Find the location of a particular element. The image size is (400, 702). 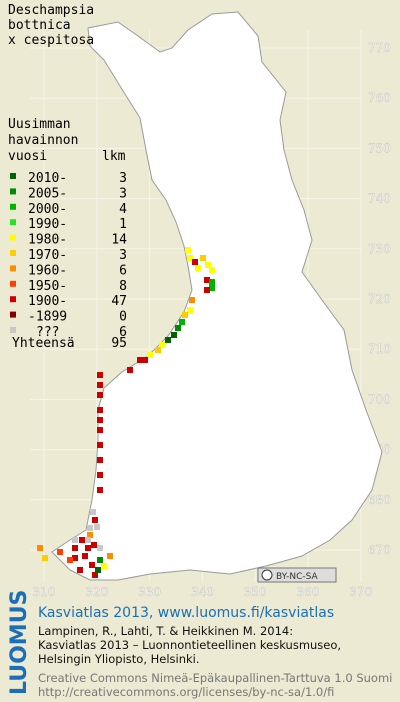

y-grid-label: 740 is located at coordinates (379, 199).